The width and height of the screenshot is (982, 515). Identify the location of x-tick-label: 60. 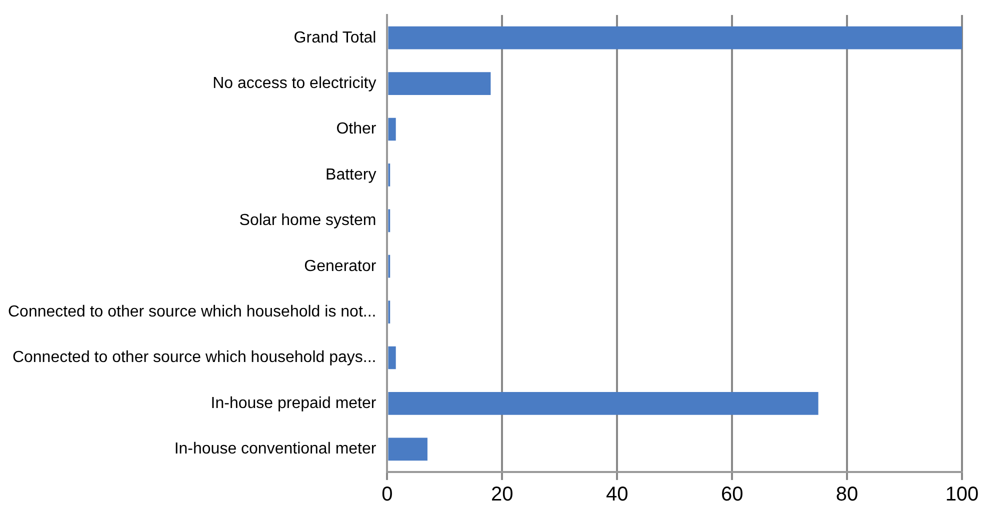
(732, 495).